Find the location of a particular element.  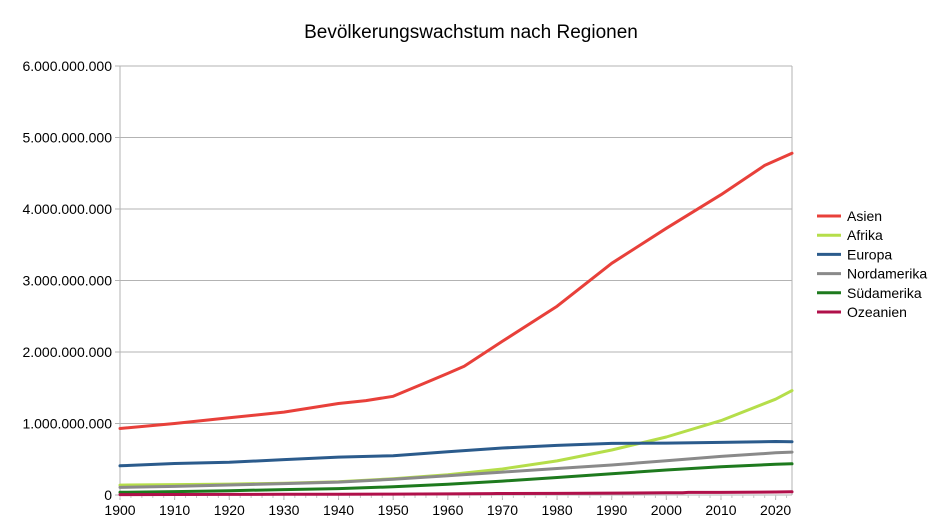

x-tick-label: 1970 is located at coordinates (502, 510).